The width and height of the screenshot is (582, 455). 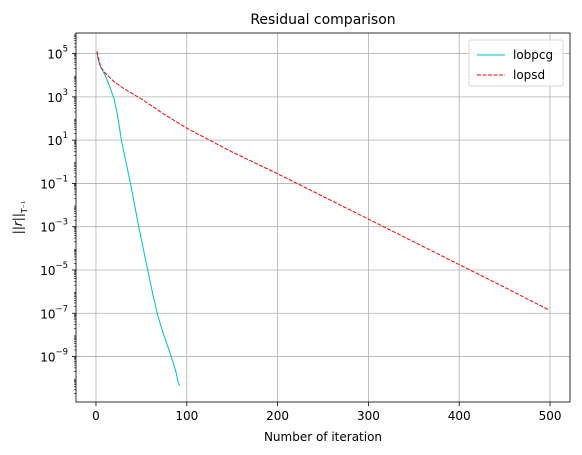 What do you see at coordinates (550, 416) in the screenshot?
I see `x-tick-label: 500` at bounding box center [550, 416].